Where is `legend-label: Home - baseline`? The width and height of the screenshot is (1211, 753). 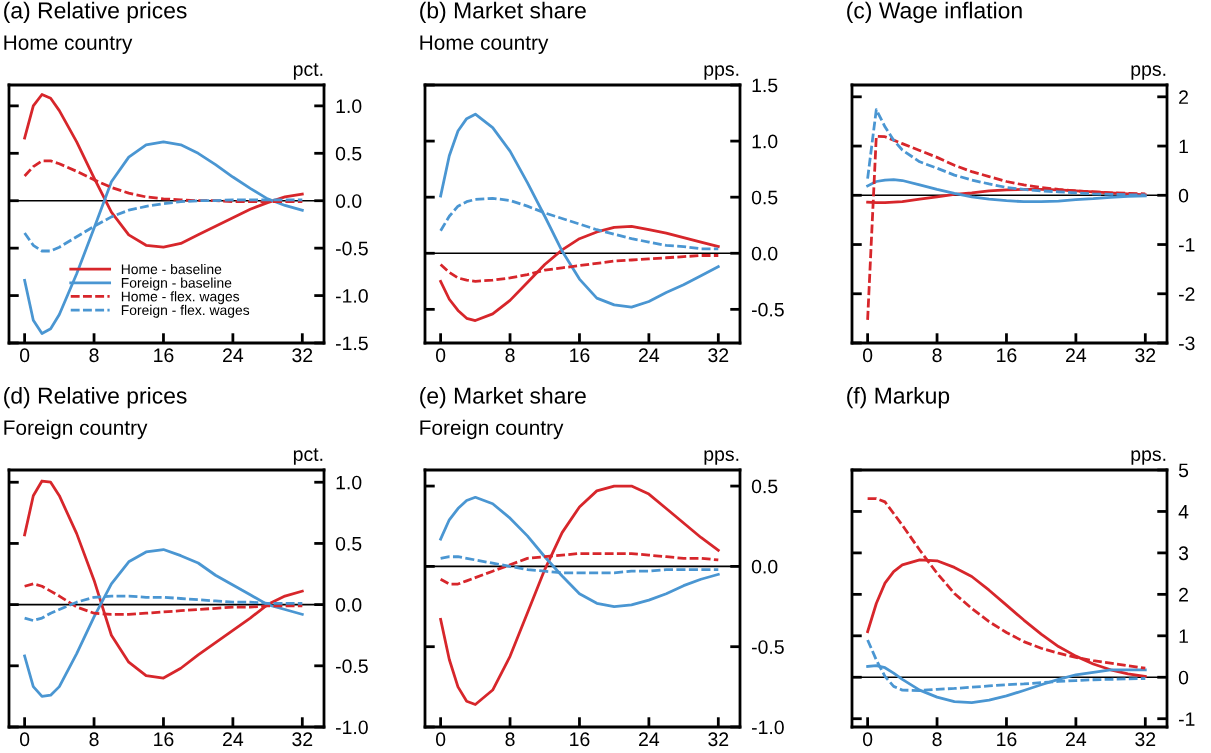 legend-label: Home - baseline is located at coordinates (171, 269).